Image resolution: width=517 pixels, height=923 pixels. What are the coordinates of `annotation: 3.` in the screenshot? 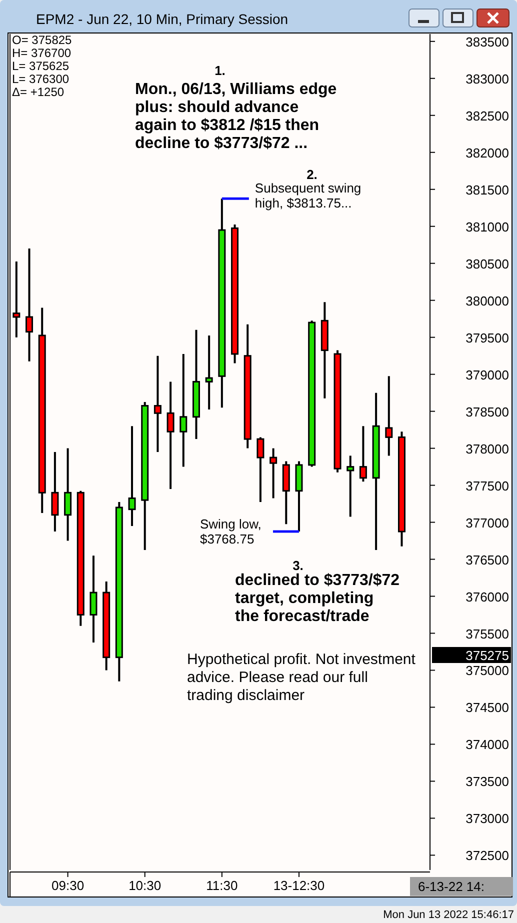 It's located at (298, 565).